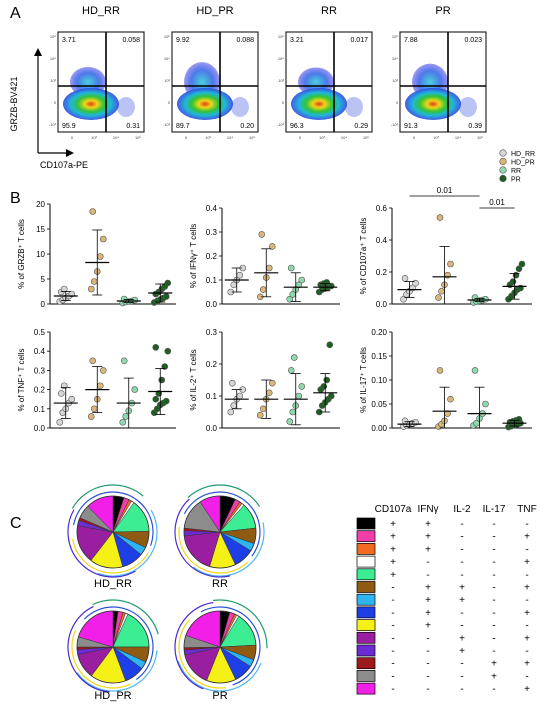 The width and height of the screenshot is (550, 706). Describe the element at coordinates (21, 380) in the screenshot. I see `y-axis-label: % of TNF⁺ T cells` at that location.